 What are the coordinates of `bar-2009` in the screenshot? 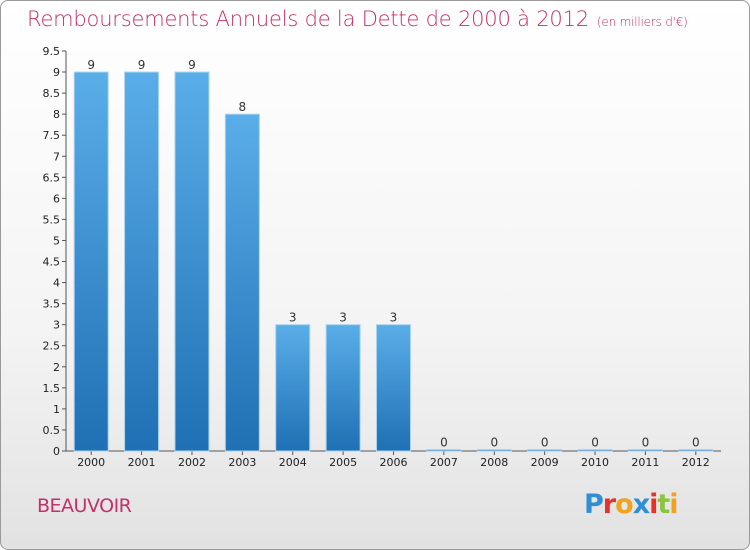 It's located at (545, 450).